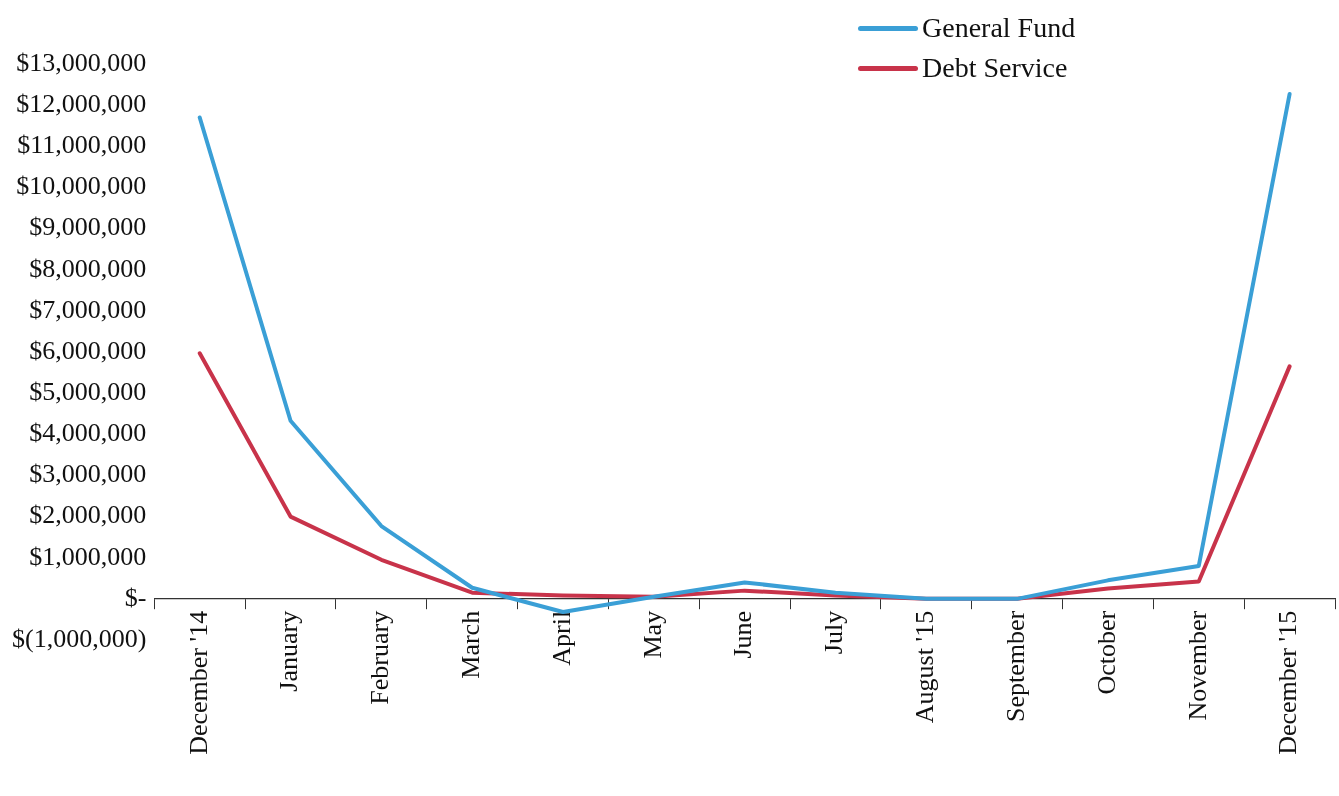 The height and width of the screenshot is (796, 1339). Describe the element at coordinates (88, 474) in the screenshot. I see `y-tick-label: $3,000,000` at that location.